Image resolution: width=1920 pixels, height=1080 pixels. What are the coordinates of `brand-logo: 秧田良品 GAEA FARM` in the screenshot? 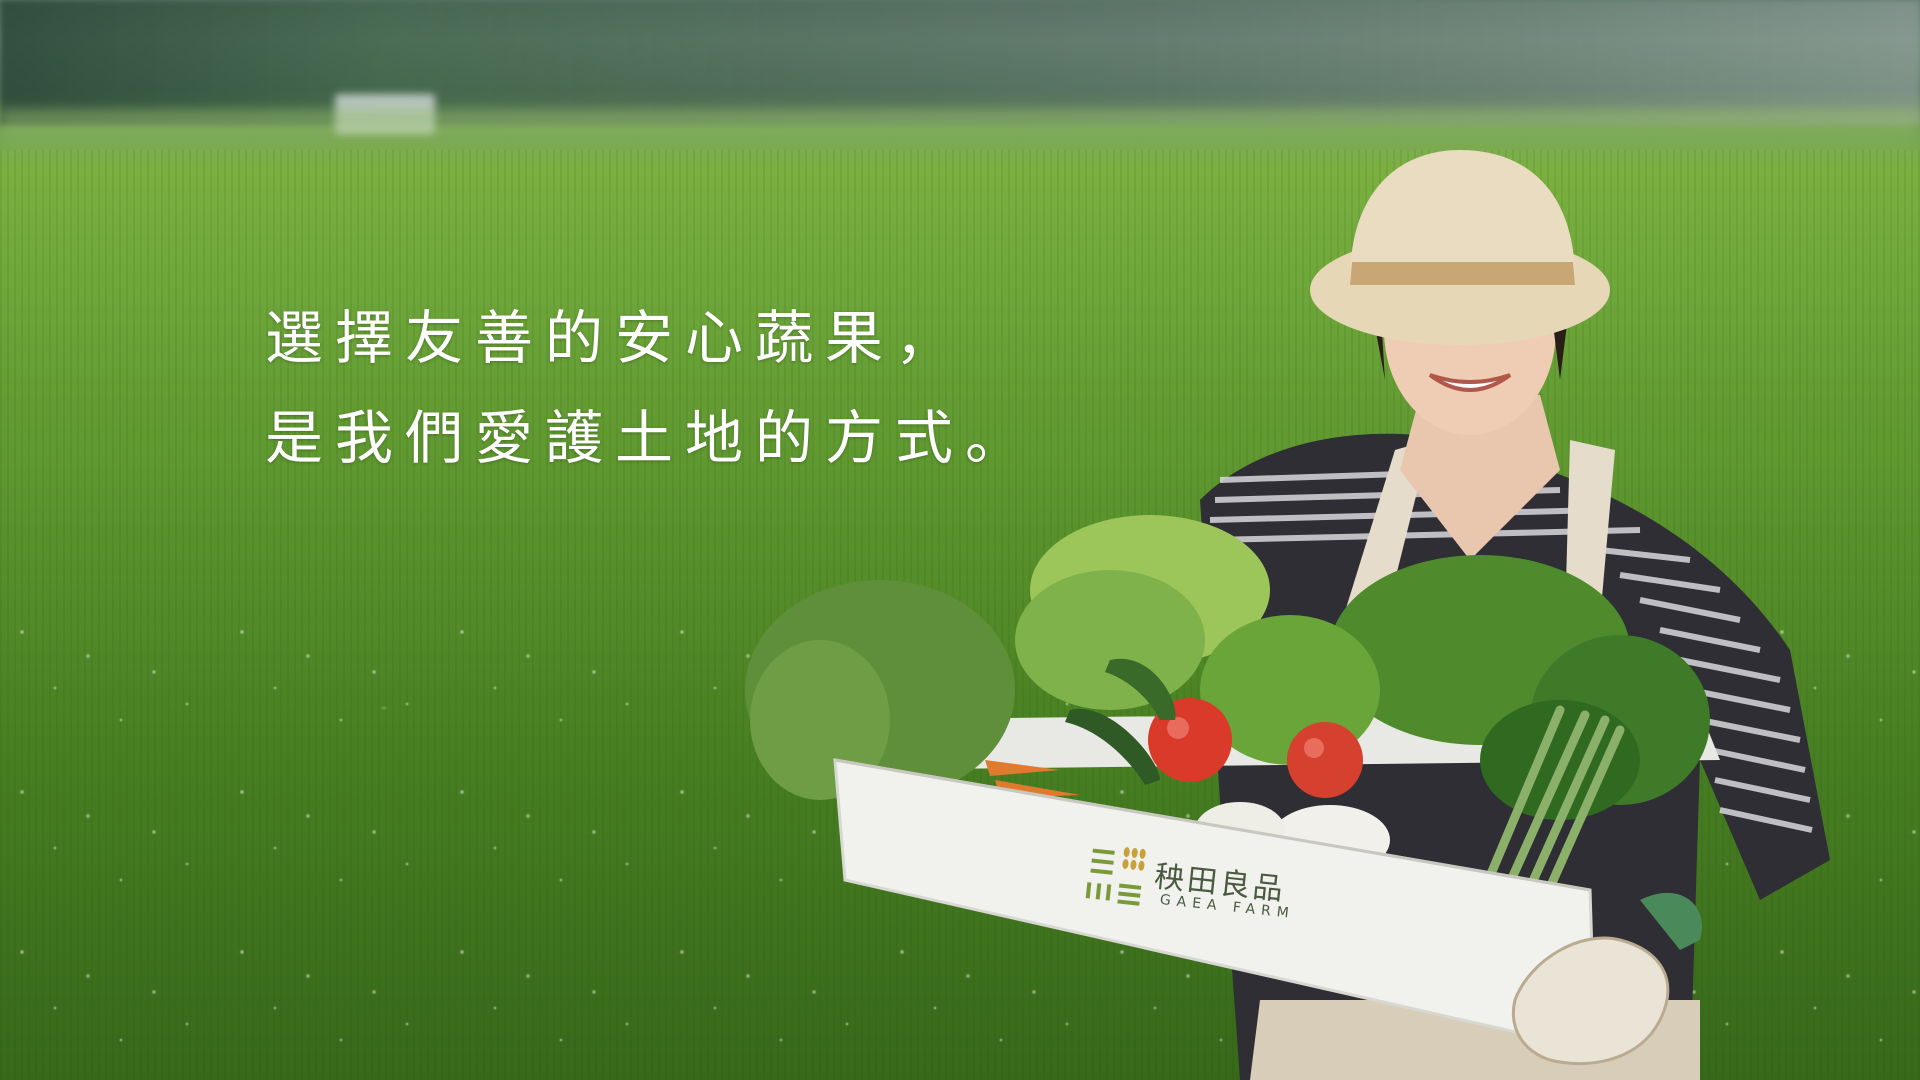 It's located at (1187, 888).